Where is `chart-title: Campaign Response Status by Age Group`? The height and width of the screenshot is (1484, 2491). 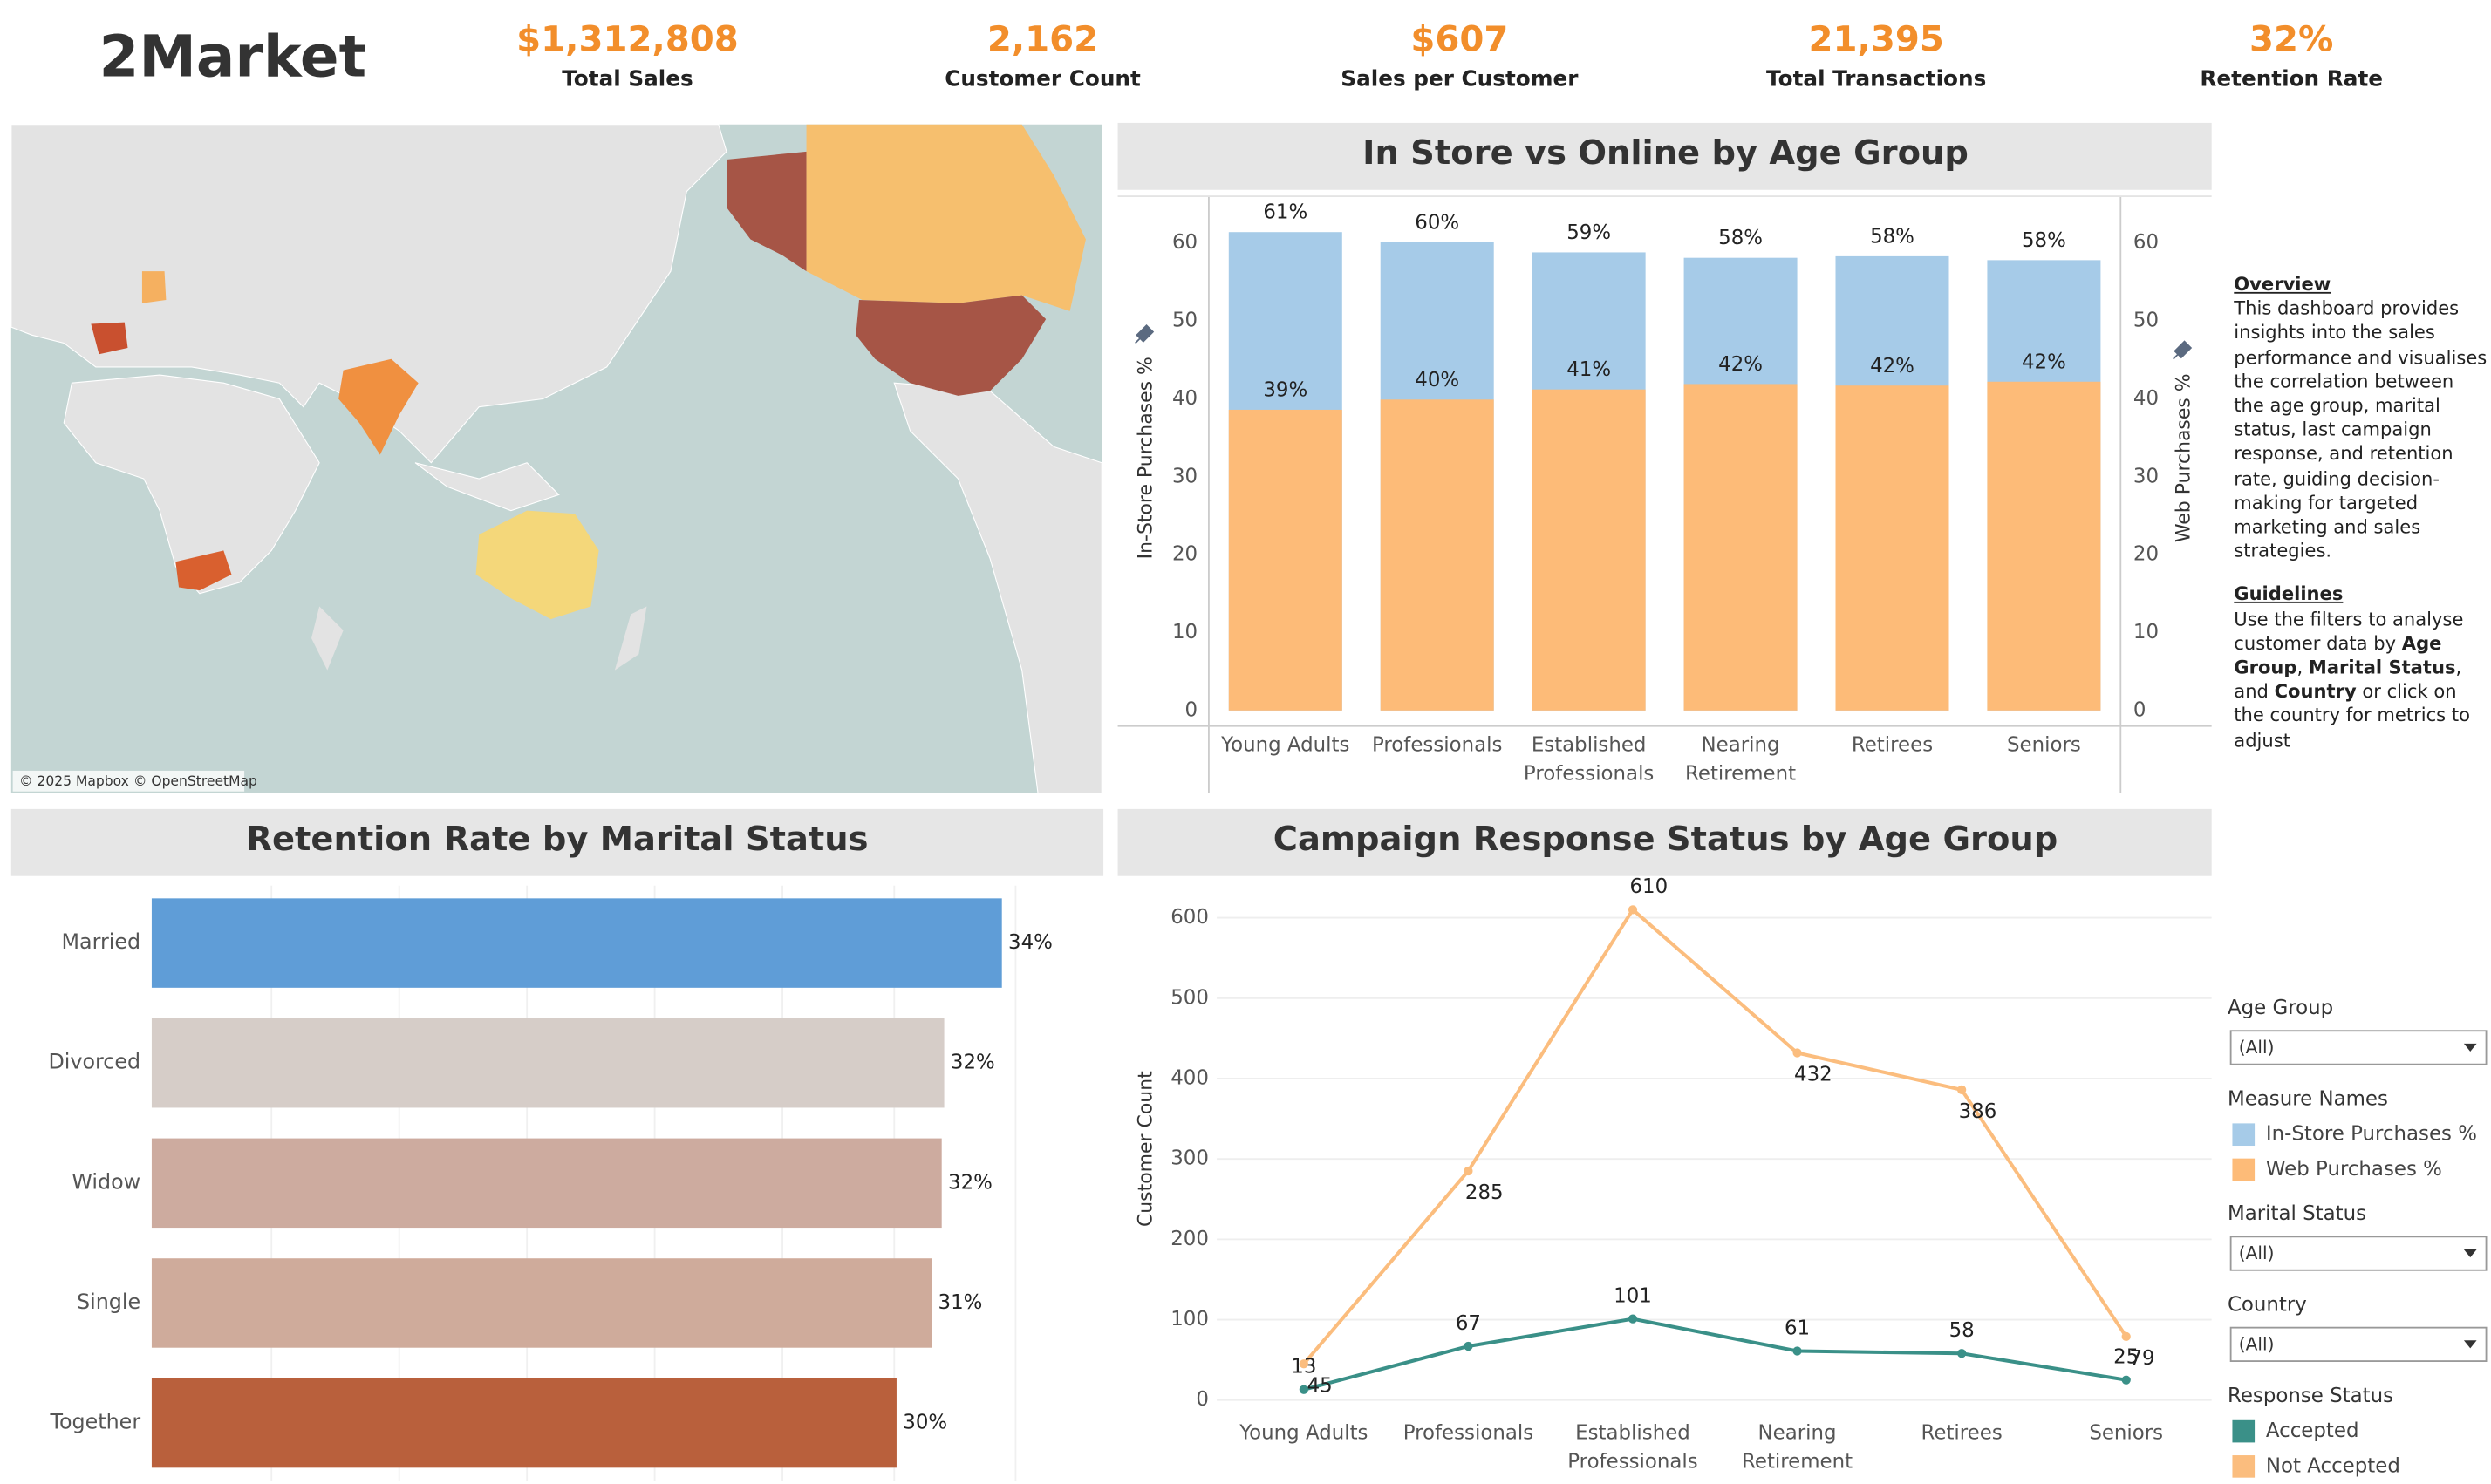
chart-title: Campaign Response Status by Age Group is located at coordinates (1665, 839).